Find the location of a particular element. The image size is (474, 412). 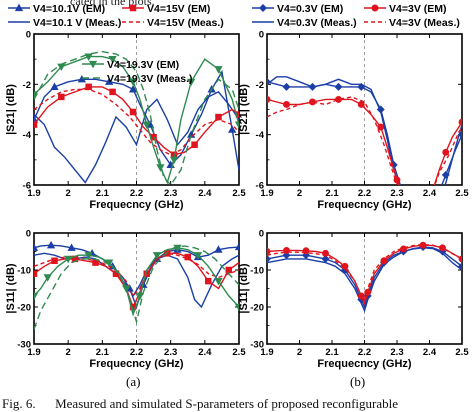

y-tick-label: -2 is located at coordinates (27, 85).